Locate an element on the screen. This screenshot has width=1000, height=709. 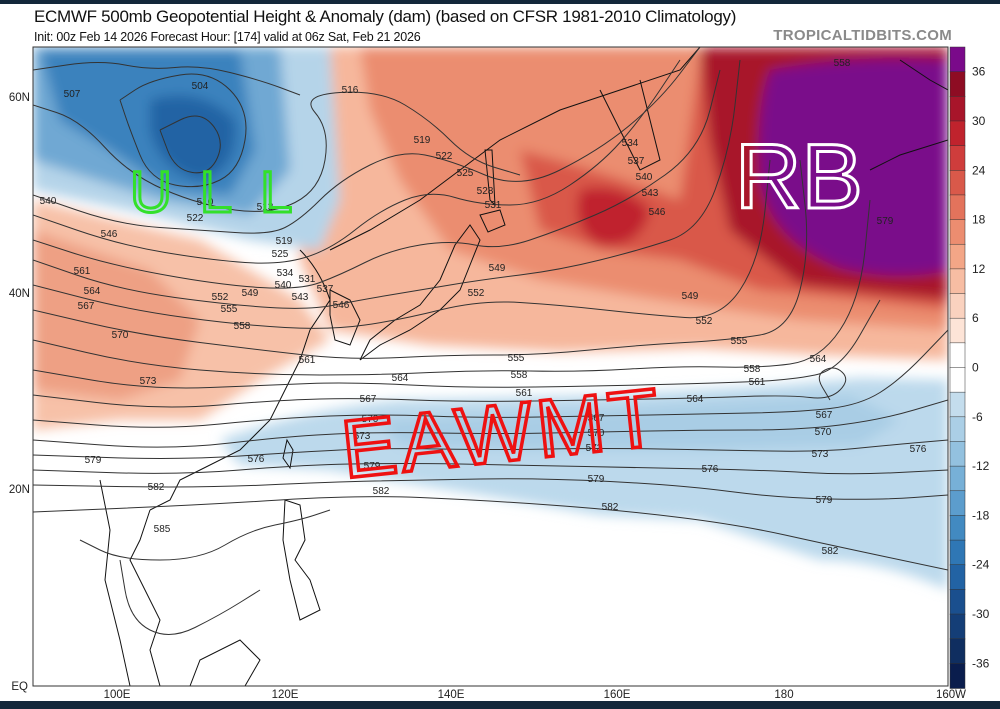
lon-label: 140E is located at coordinates (451, 695).